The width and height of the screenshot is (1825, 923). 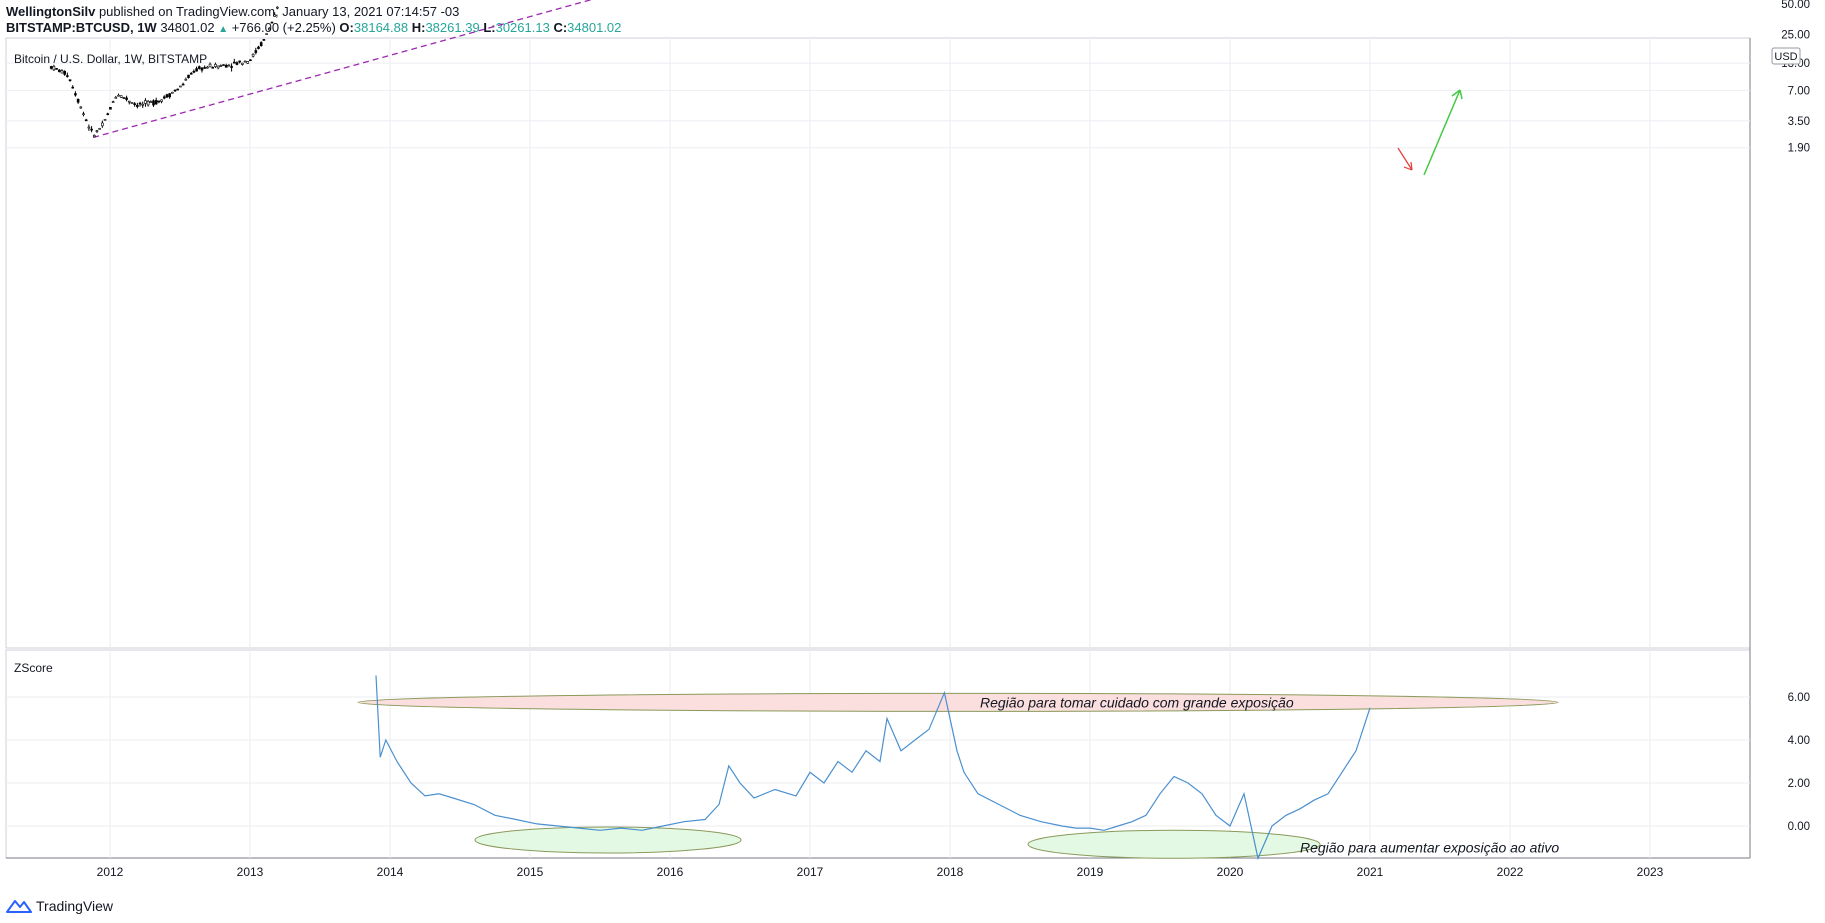 What do you see at coordinates (75, 906) in the screenshot?
I see `tradingview-brand: TradingView` at bounding box center [75, 906].